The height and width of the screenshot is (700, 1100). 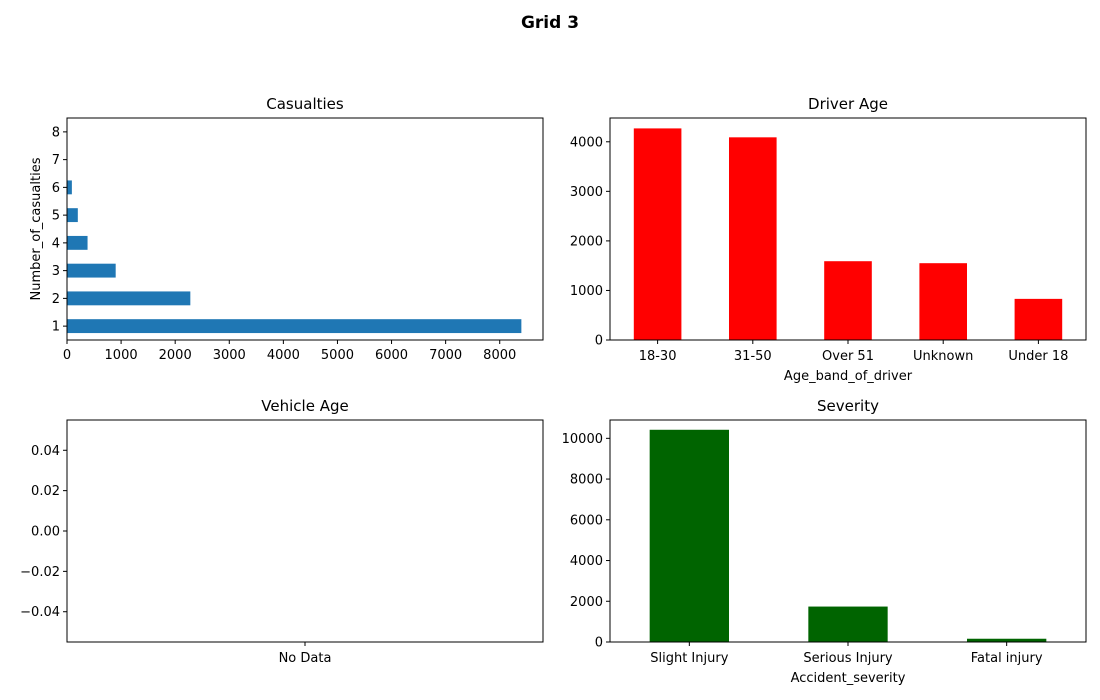 What do you see at coordinates (753, 356) in the screenshot?
I see `x-tick-label: 31-50` at bounding box center [753, 356].